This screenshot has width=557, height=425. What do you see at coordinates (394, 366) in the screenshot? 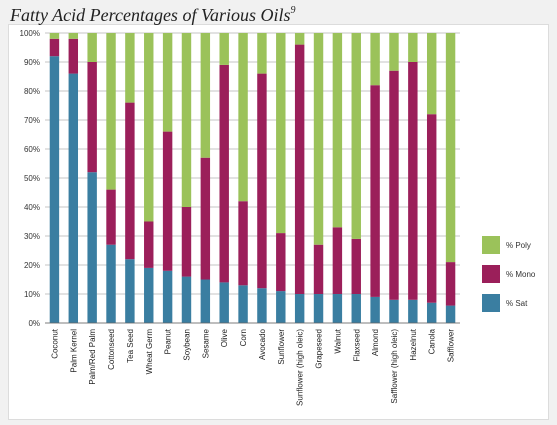
I see `x-category-label: Safflower (high oleic)` at bounding box center [394, 366].